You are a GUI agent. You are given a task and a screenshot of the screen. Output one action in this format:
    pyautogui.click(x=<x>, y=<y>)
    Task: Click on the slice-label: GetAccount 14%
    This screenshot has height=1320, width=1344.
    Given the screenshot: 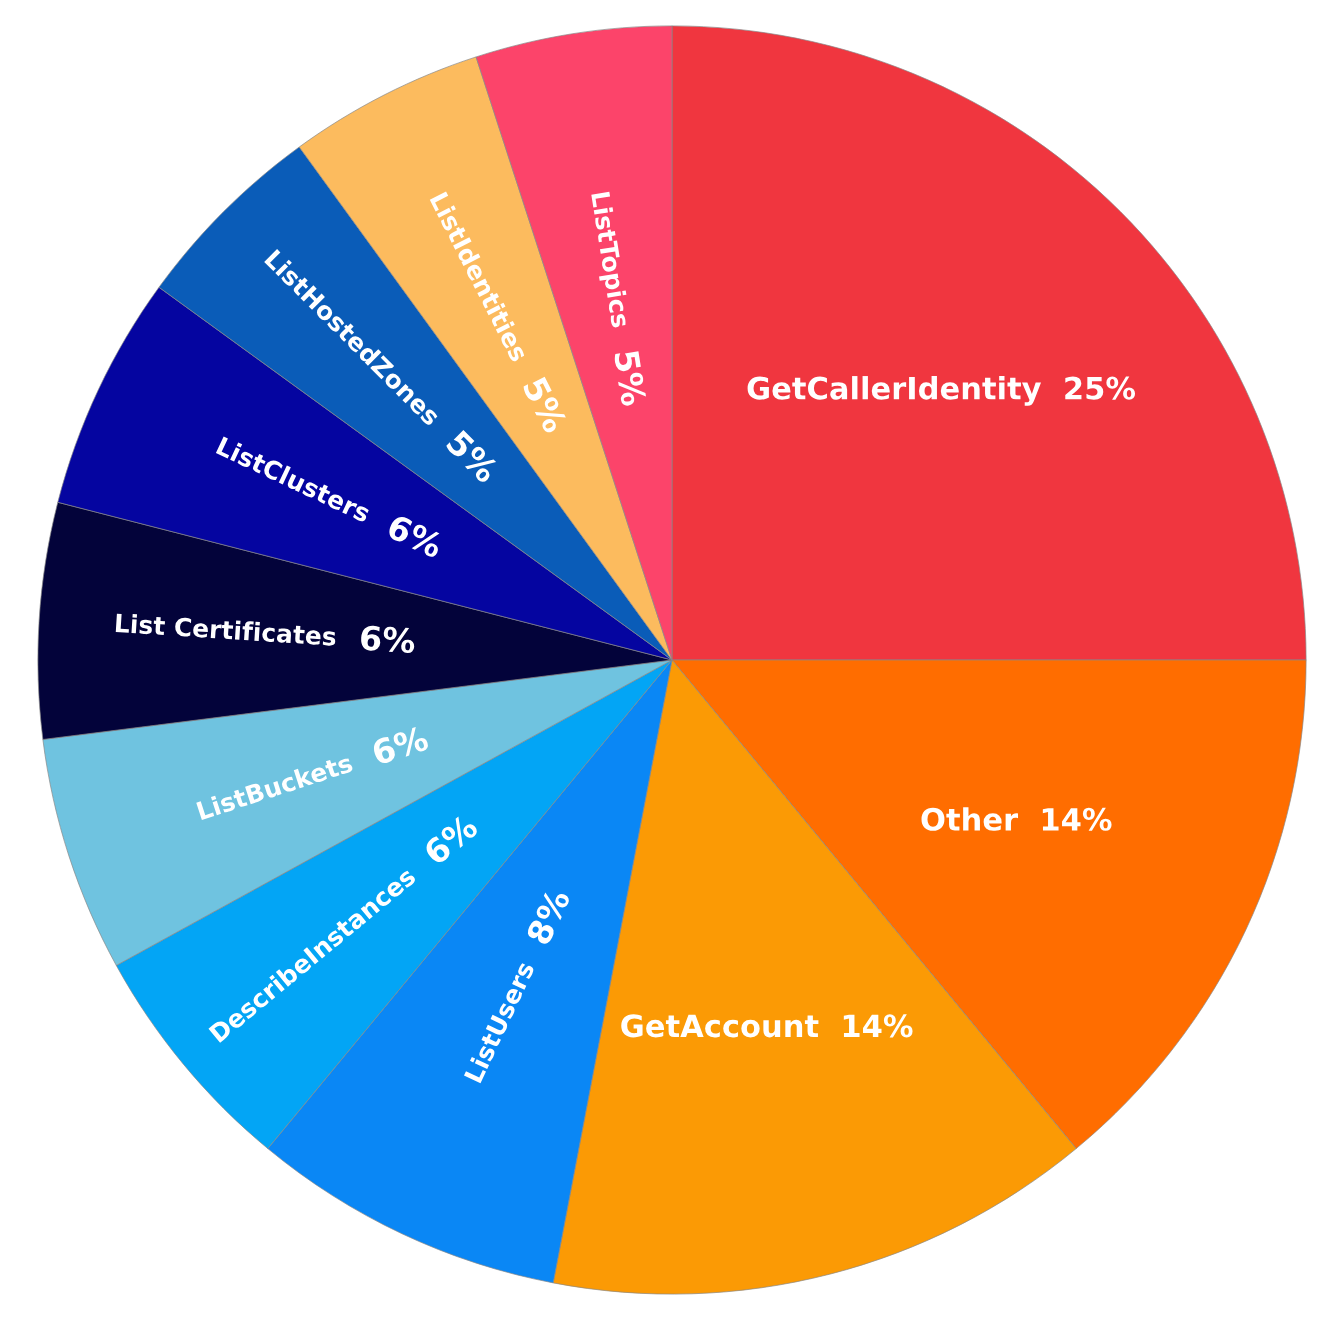 What is the action you would take?
    pyautogui.click(x=767, y=1026)
    